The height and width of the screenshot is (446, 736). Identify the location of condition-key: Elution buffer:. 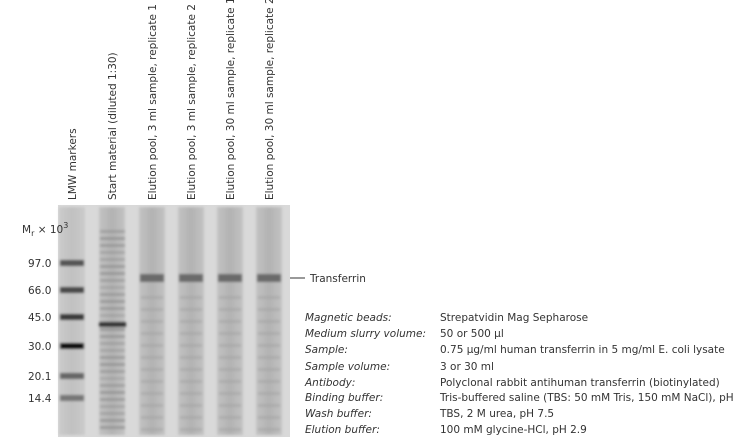
(342, 430).